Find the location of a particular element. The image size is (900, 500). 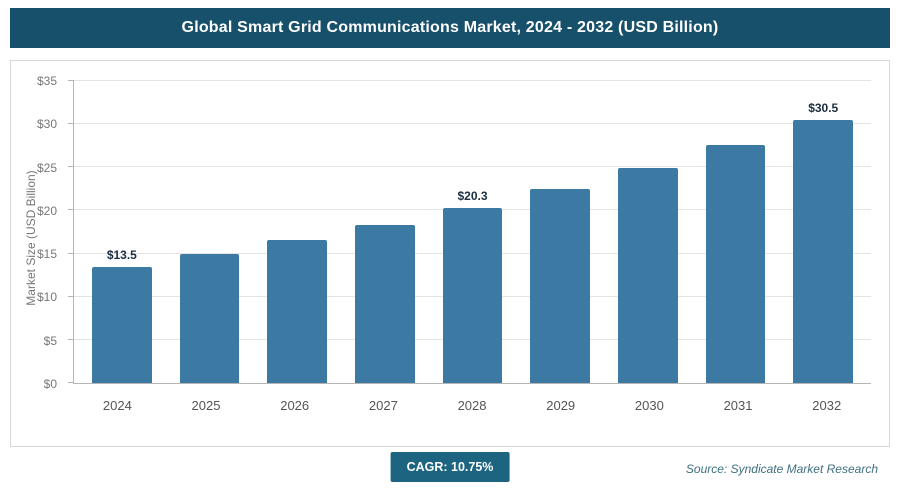

cagr-badge: CAGR: 10.75% is located at coordinates (450, 467).